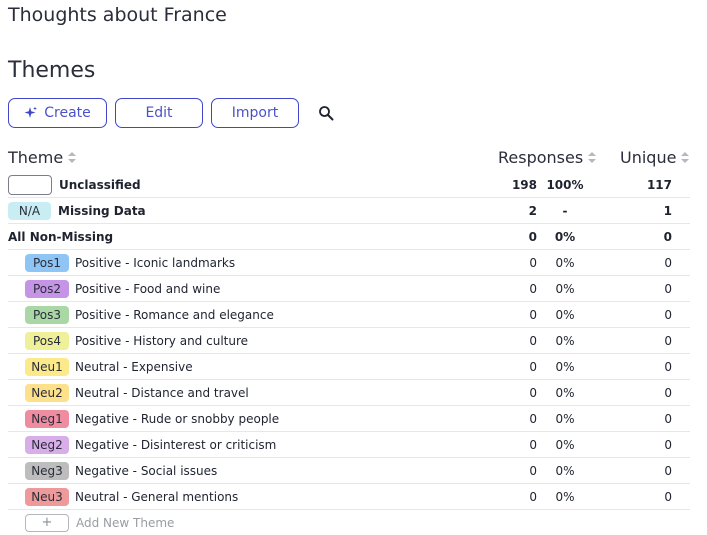 This screenshot has width=707, height=535. I want to click on import-button: Import, so click(255, 113).